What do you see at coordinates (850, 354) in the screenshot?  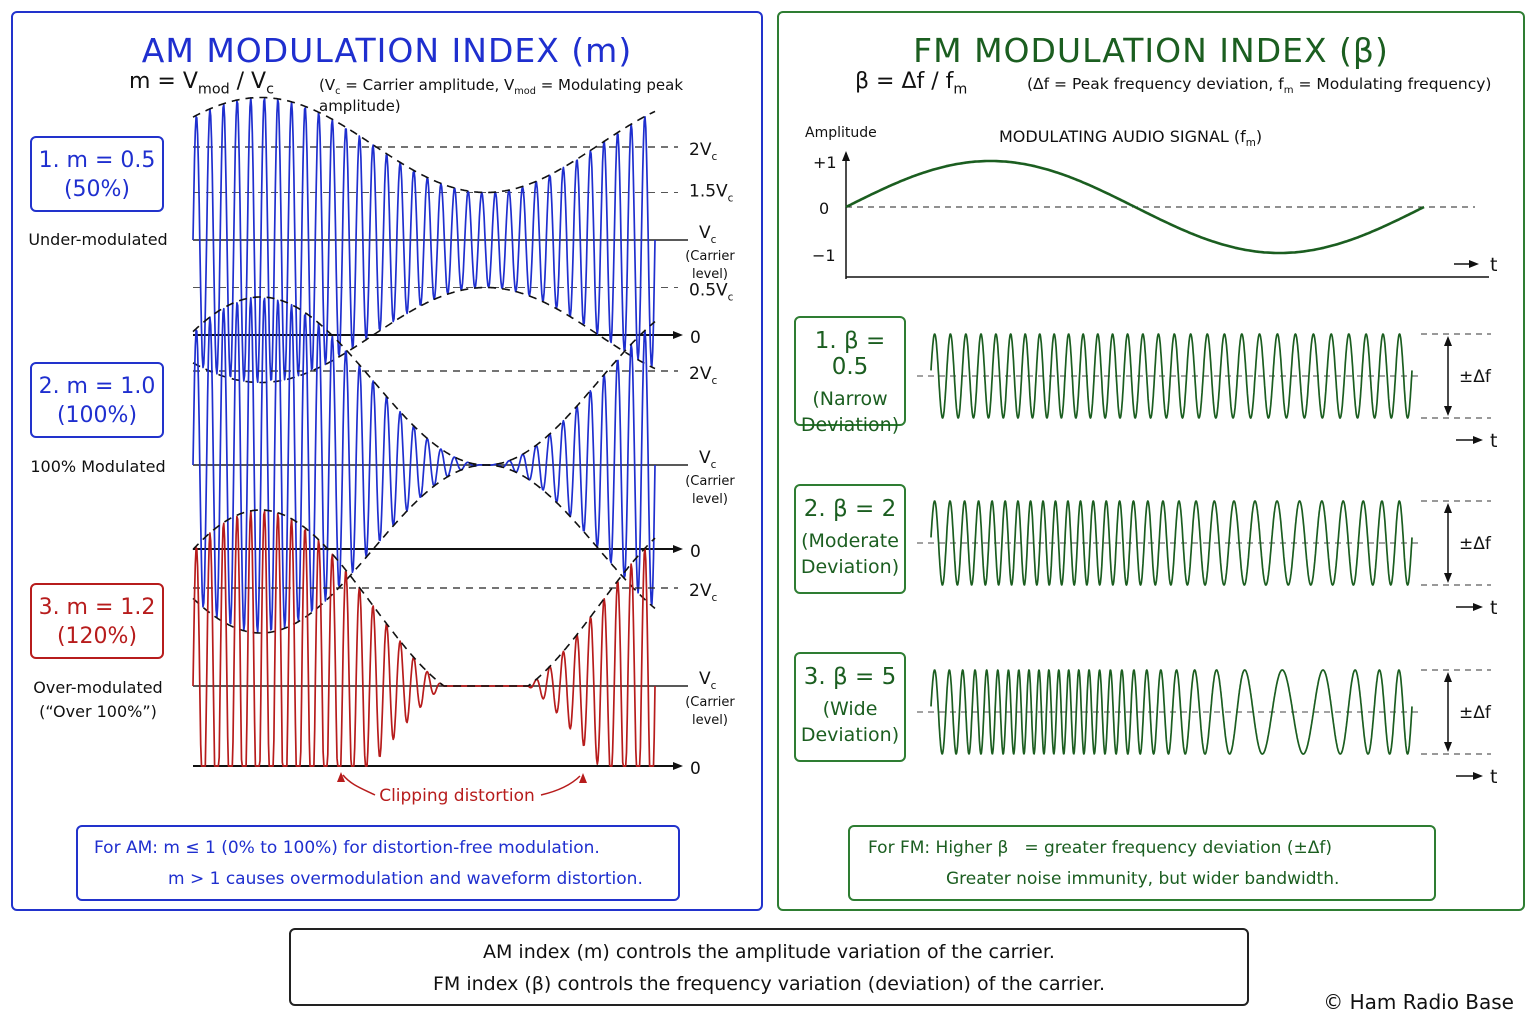 I see `fm-case-1-title: 1. β = 0.5` at bounding box center [850, 354].